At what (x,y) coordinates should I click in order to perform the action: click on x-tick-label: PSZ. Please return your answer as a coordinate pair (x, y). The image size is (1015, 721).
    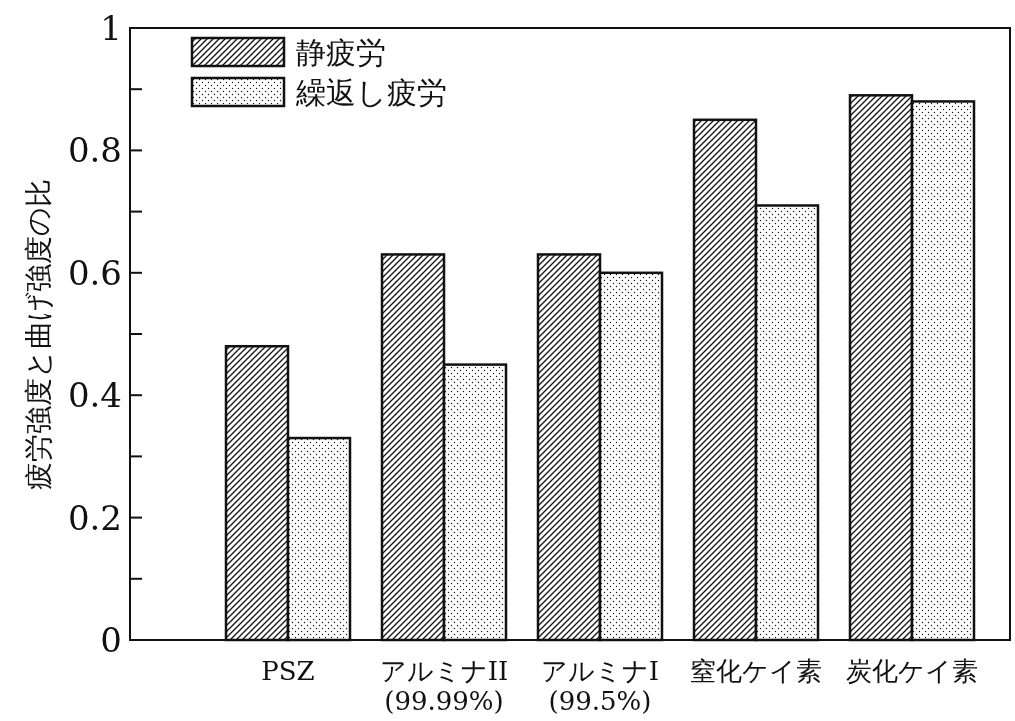
    Looking at the image, I should click on (288, 671).